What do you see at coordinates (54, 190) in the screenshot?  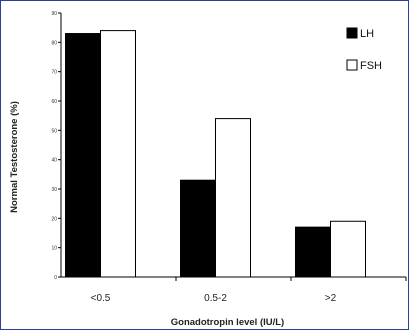 I see `y-tick-label: 30` at bounding box center [54, 190].